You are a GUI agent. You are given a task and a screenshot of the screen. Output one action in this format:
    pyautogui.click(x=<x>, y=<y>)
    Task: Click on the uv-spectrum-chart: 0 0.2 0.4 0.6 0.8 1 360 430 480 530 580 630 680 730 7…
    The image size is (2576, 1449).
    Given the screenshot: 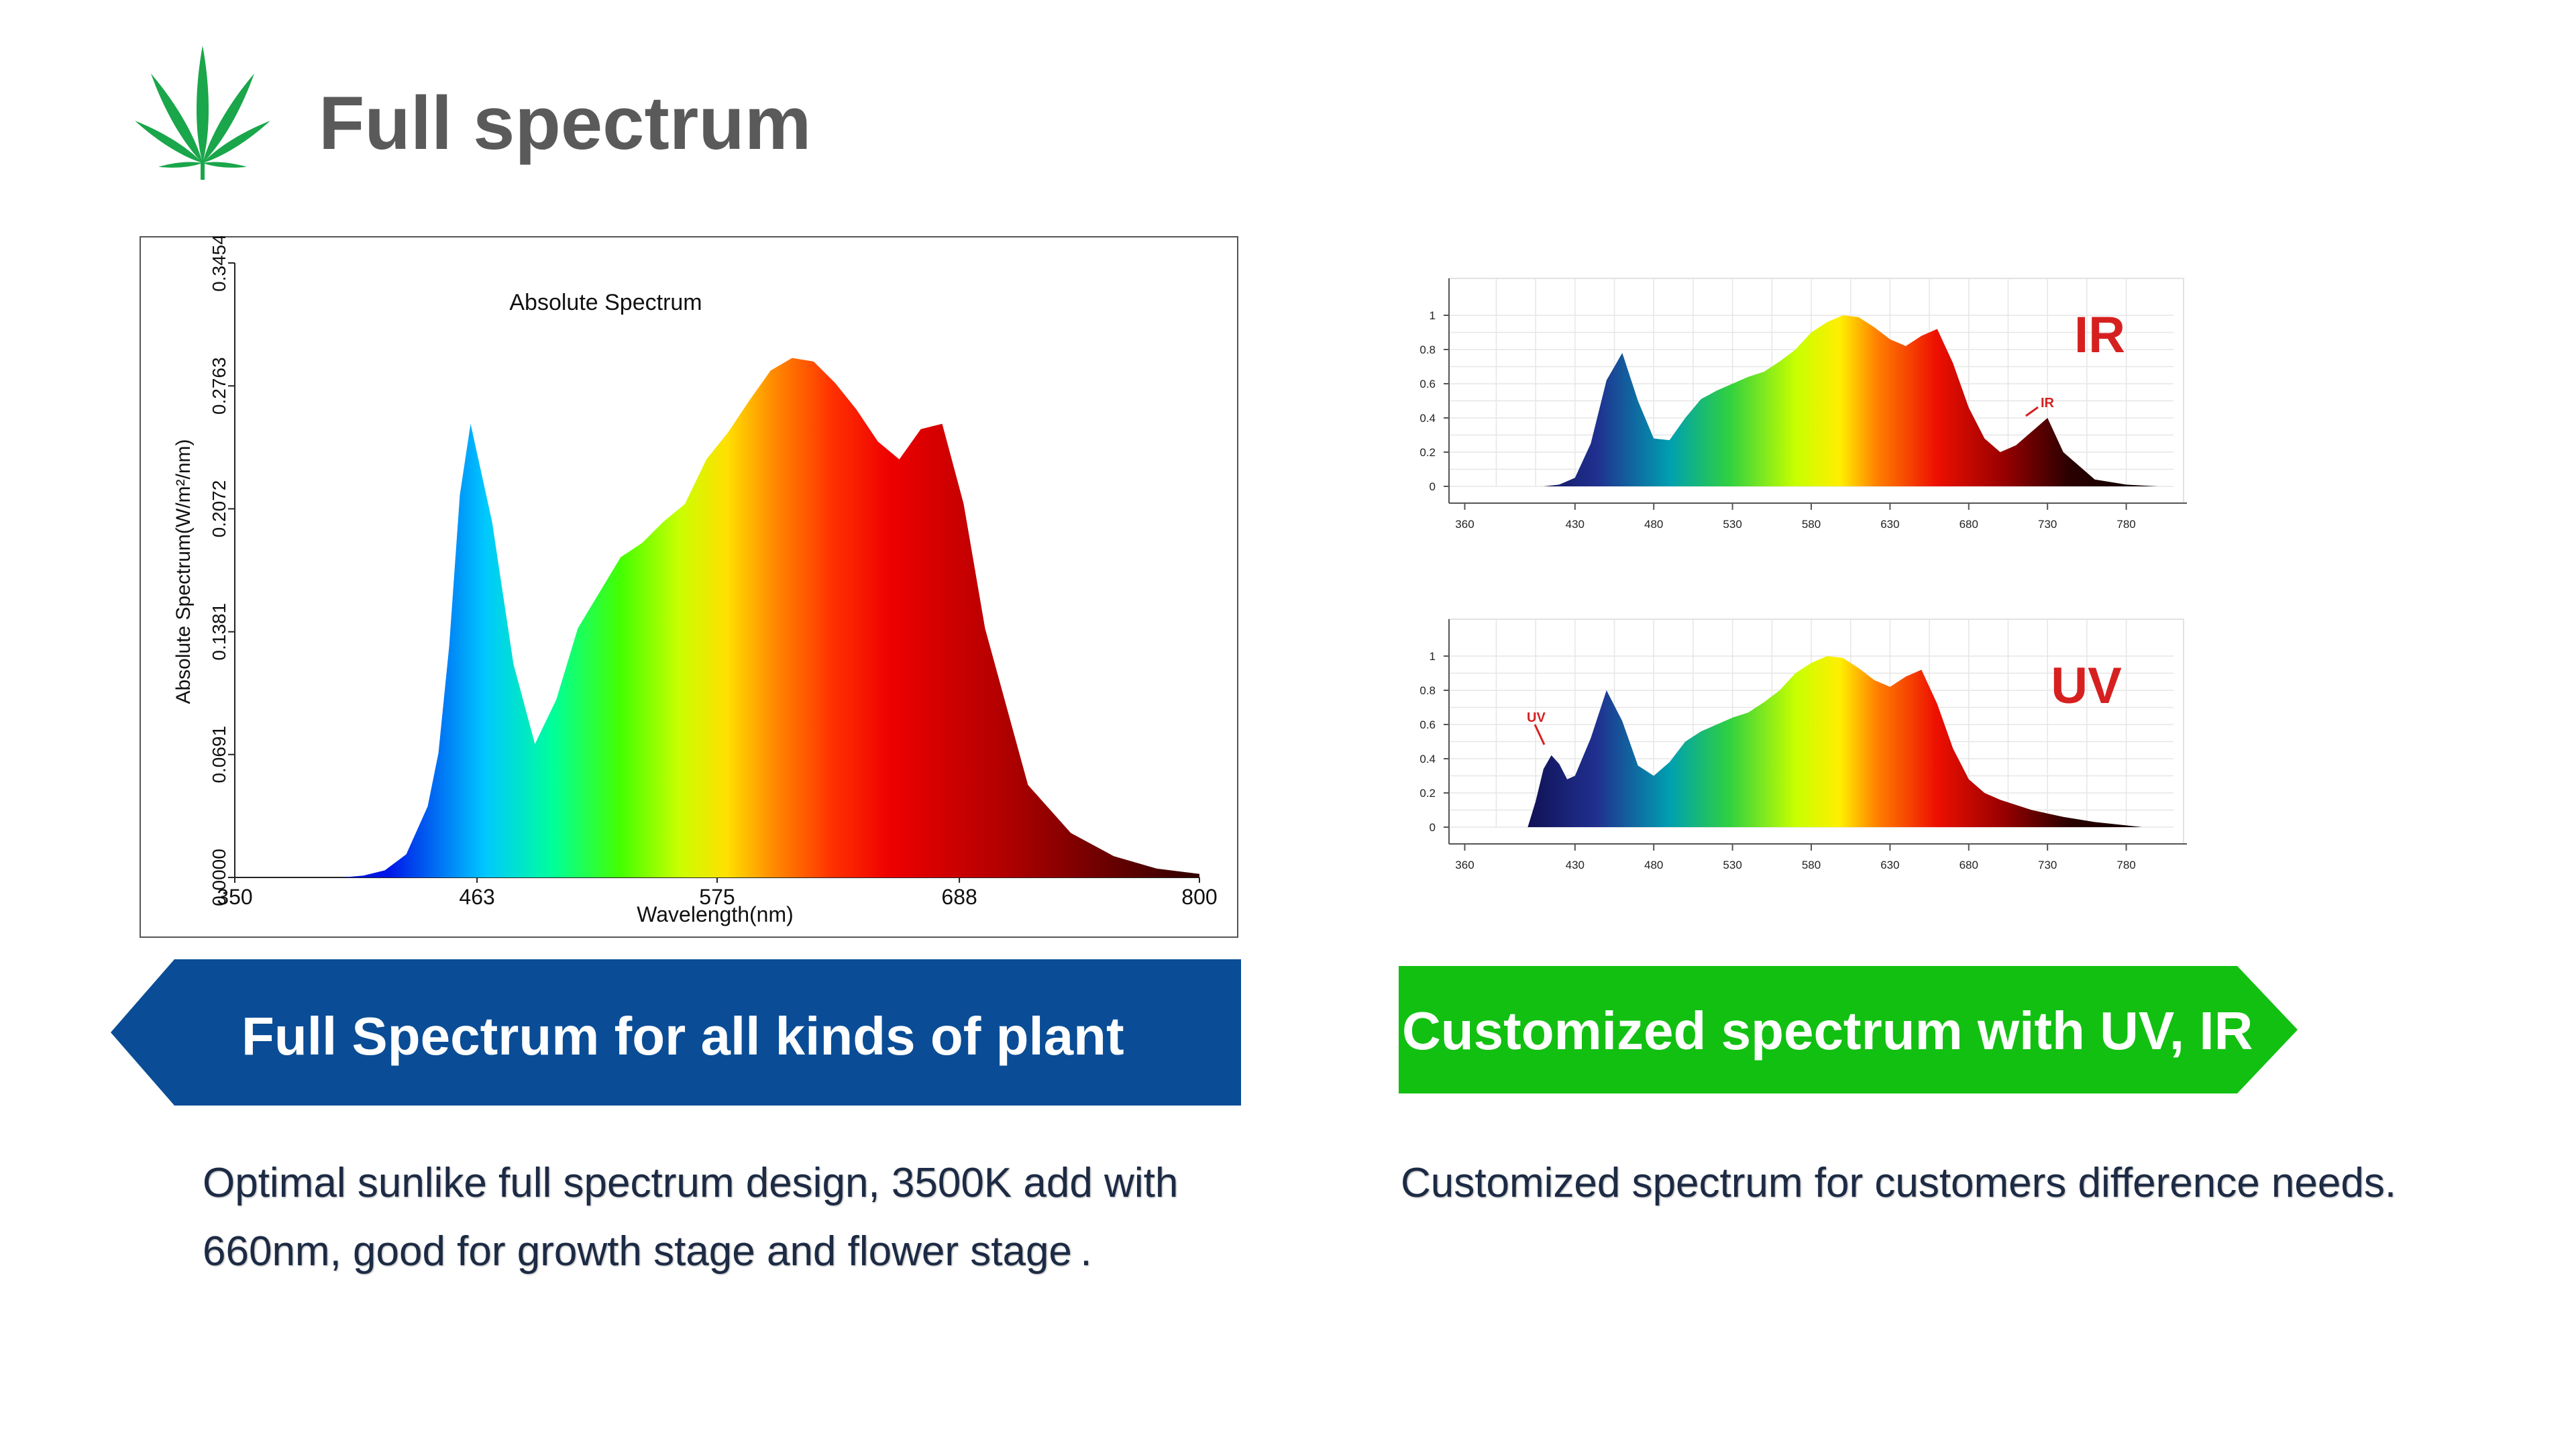 What is the action you would take?
    pyautogui.click(x=1803, y=745)
    